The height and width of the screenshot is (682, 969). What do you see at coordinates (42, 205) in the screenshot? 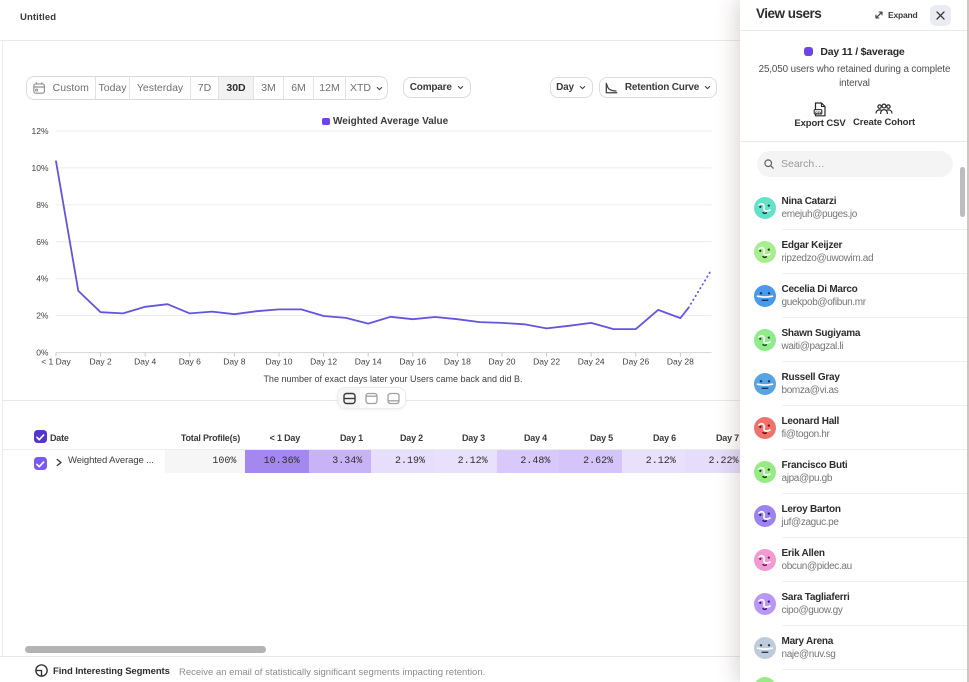
I see `svg-text: 8%` at bounding box center [42, 205].